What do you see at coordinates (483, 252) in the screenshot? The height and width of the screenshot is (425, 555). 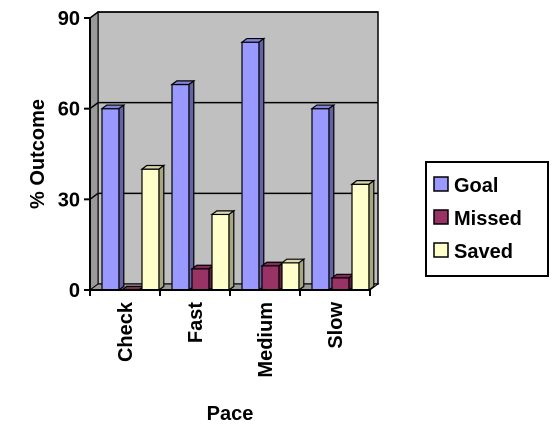 I see `legend-label-saved: Saved` at bounding box center [483, 252].